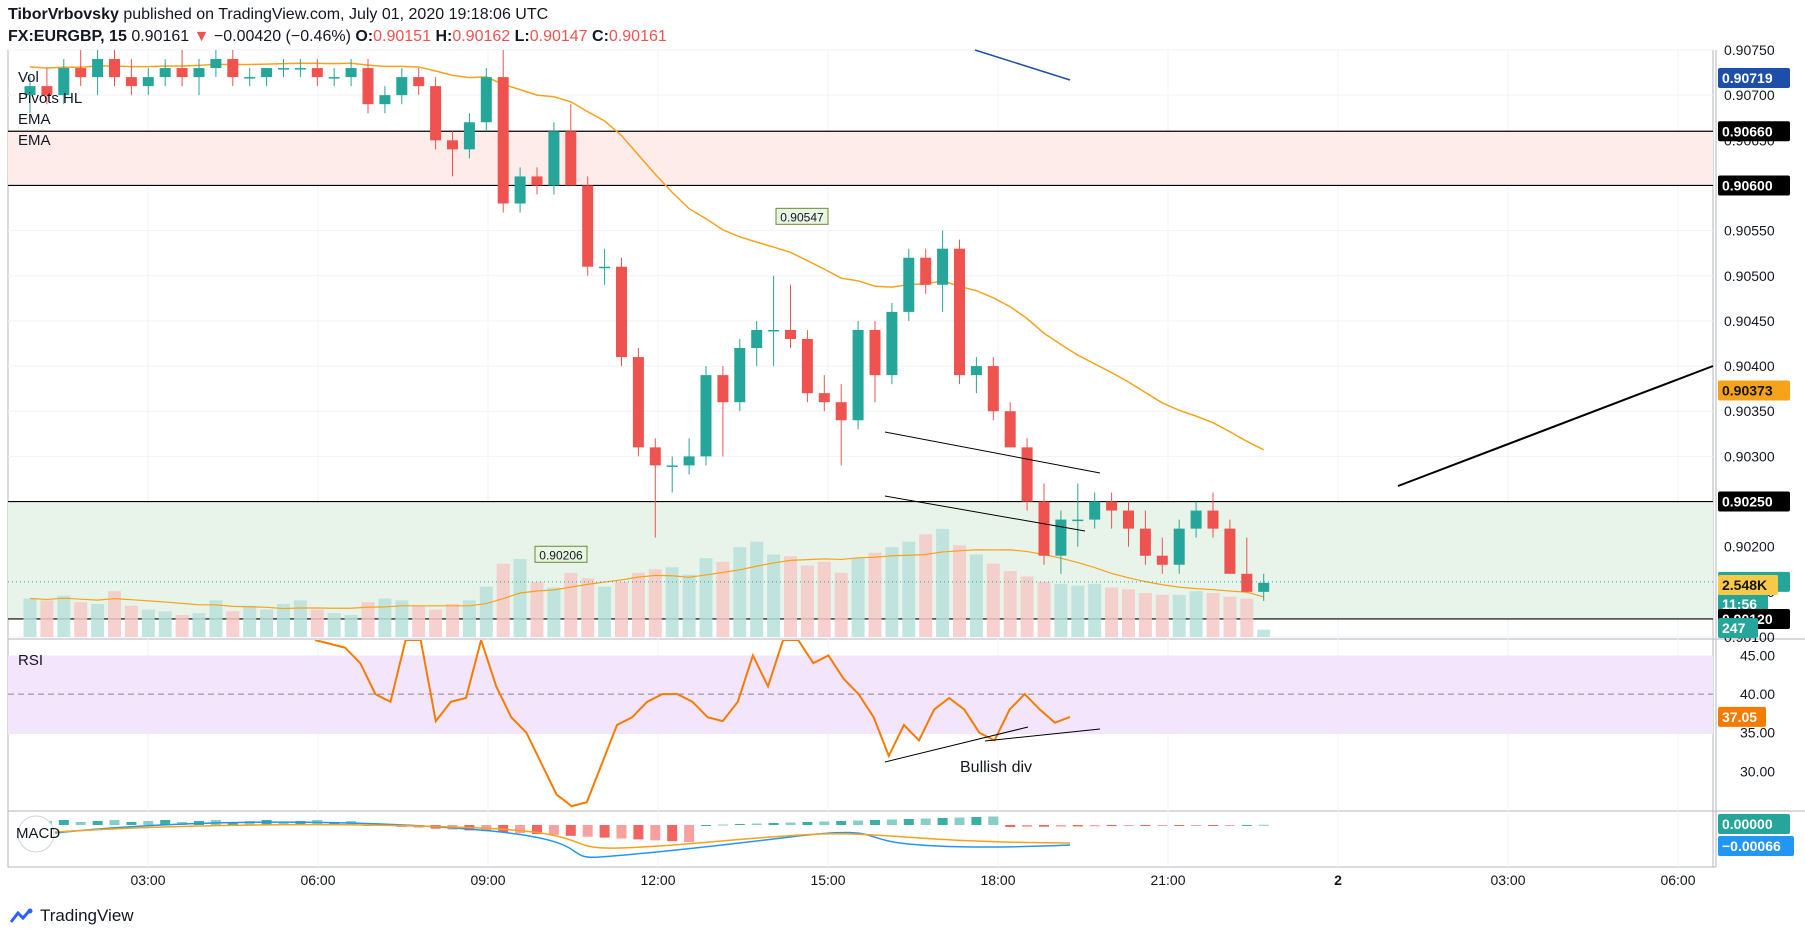 The width and height of the screenshot is (1805, 943). What do you see at coordinates (147, 880) in the screenshot?
I see `x-tick-label: 03:00` at bounding box center [147, 880].